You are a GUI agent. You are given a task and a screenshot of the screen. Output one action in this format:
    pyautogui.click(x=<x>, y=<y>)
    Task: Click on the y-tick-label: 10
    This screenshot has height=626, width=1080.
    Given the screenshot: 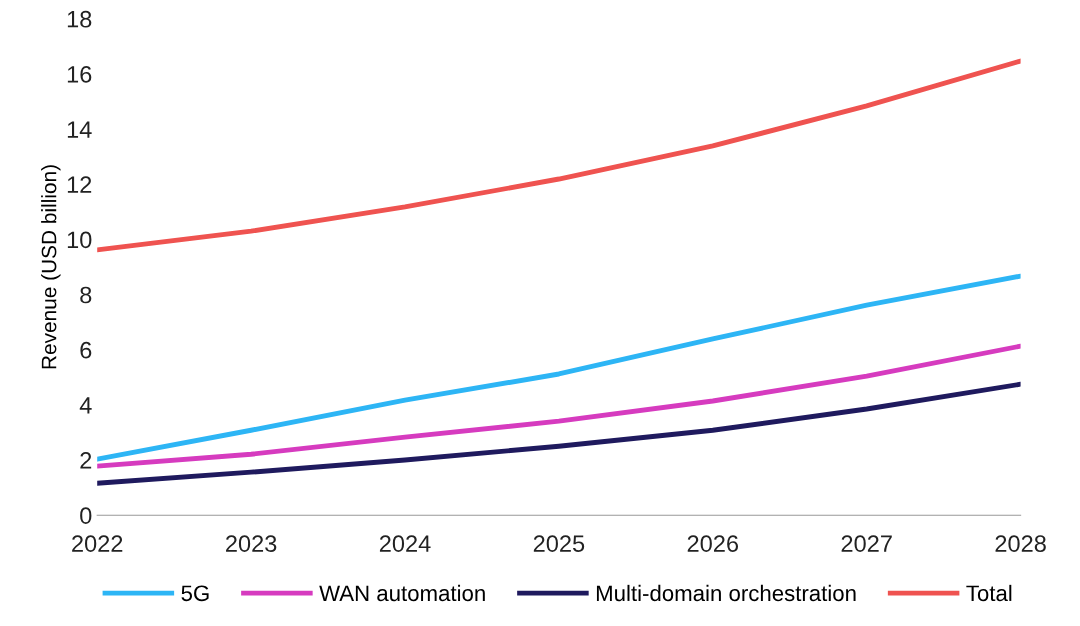 What is the action you would take?
    pyautogui.click(x=79, y=240)
    